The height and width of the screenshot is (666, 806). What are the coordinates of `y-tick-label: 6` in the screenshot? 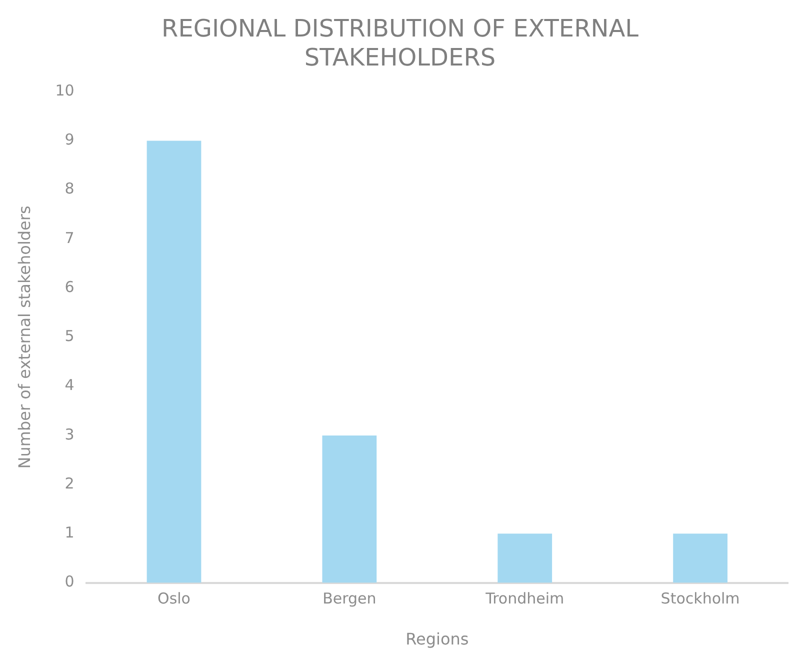 It's located at (69, 287).